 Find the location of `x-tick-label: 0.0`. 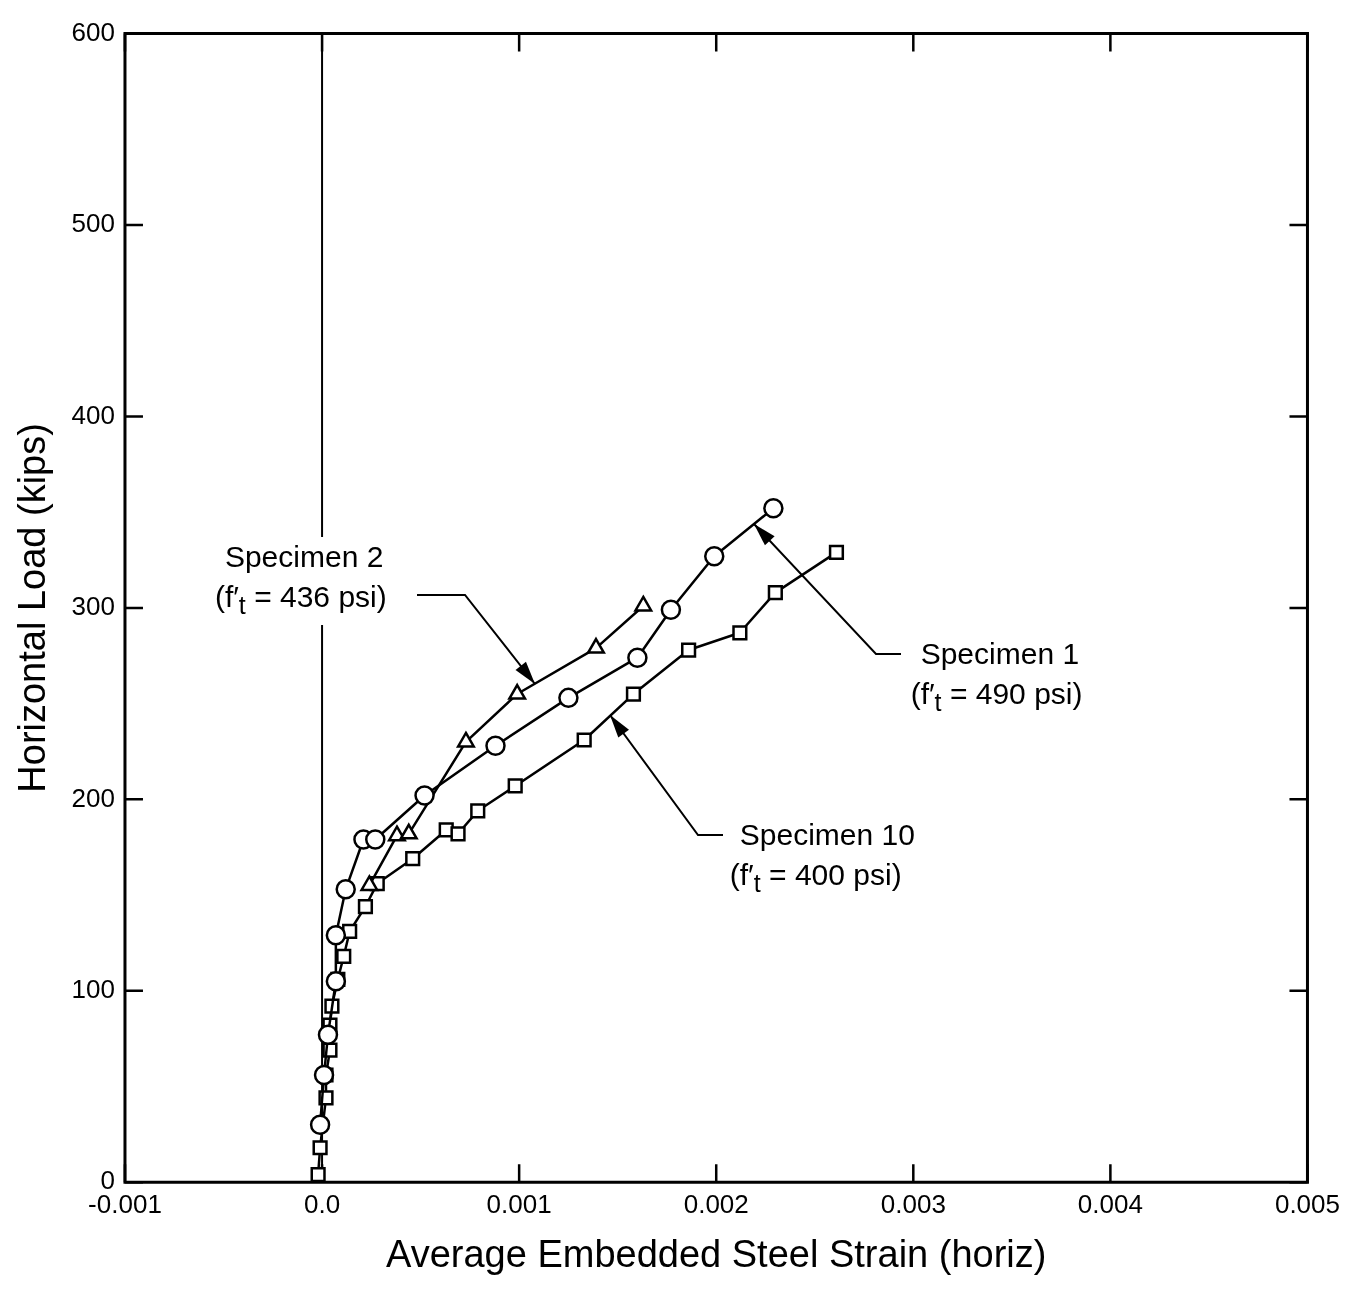

x-tick-label: 0.0 is located at coordinates (322, 1203).